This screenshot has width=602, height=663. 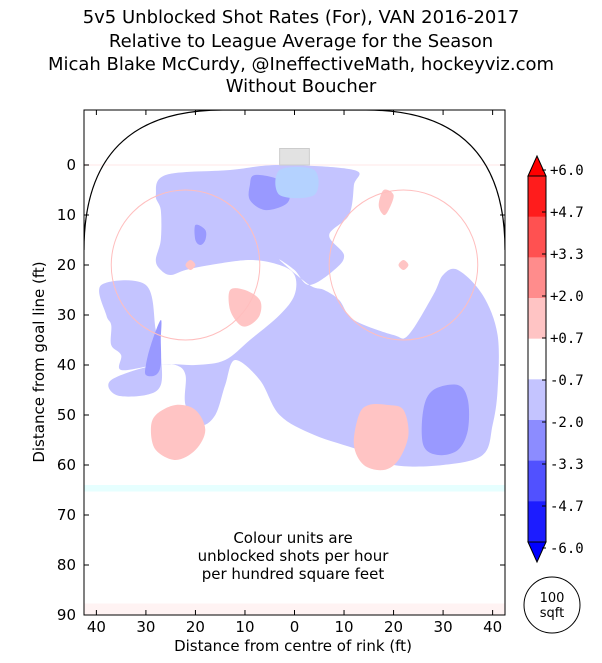 I want to click on y-tick-label: 70, so click(x=66, y=515).